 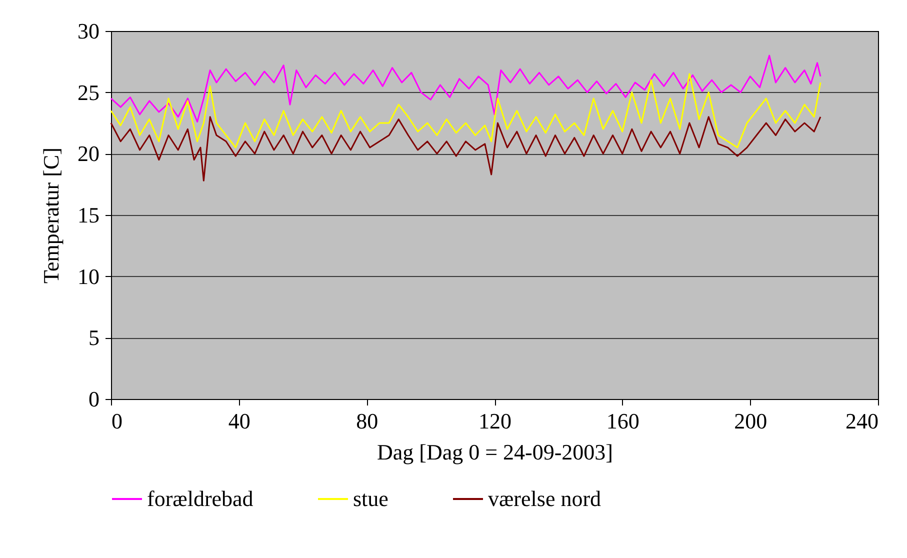 I want to click on x-axis-title: Dag [Dag 0 = 24-09-2003], so click(x=495, y=452).